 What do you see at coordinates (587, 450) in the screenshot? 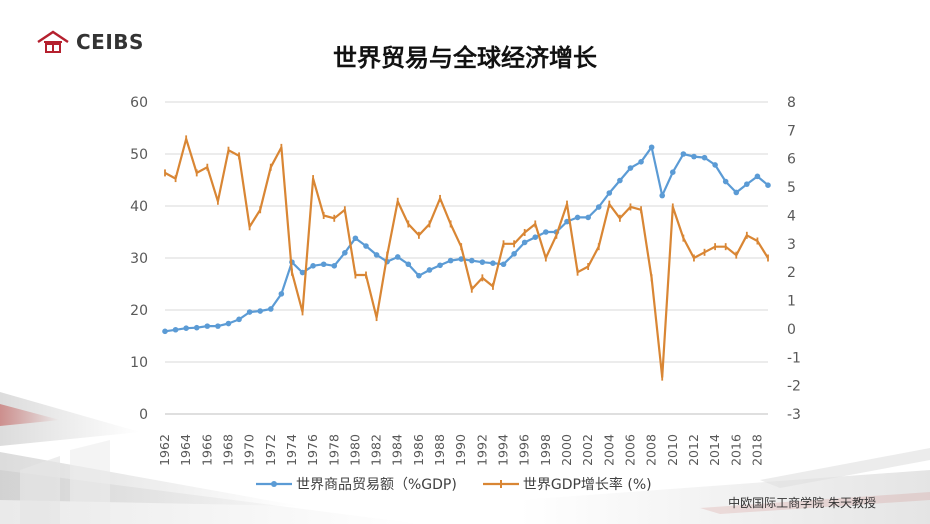
I see `x-tick-label: 2002` at bounding box center [587, 450].